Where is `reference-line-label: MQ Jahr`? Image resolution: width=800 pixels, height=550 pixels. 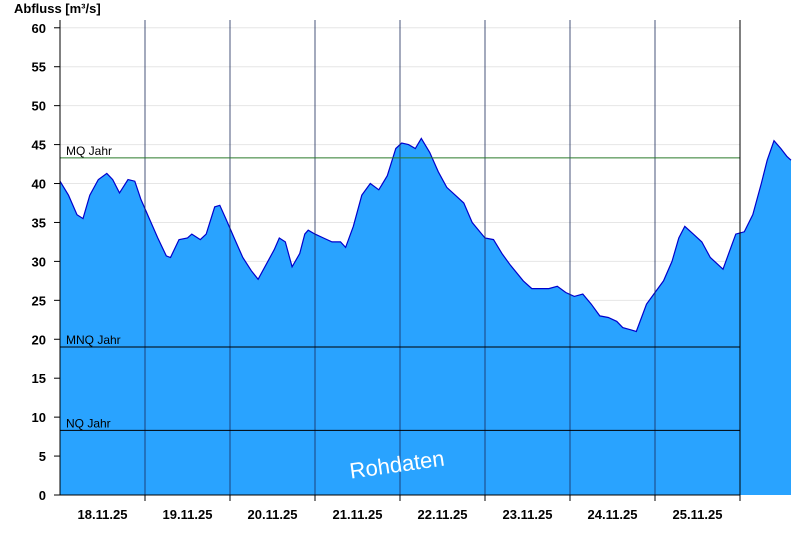 reference-line-label: MQ Jahr is located at coordinates (89, 151).